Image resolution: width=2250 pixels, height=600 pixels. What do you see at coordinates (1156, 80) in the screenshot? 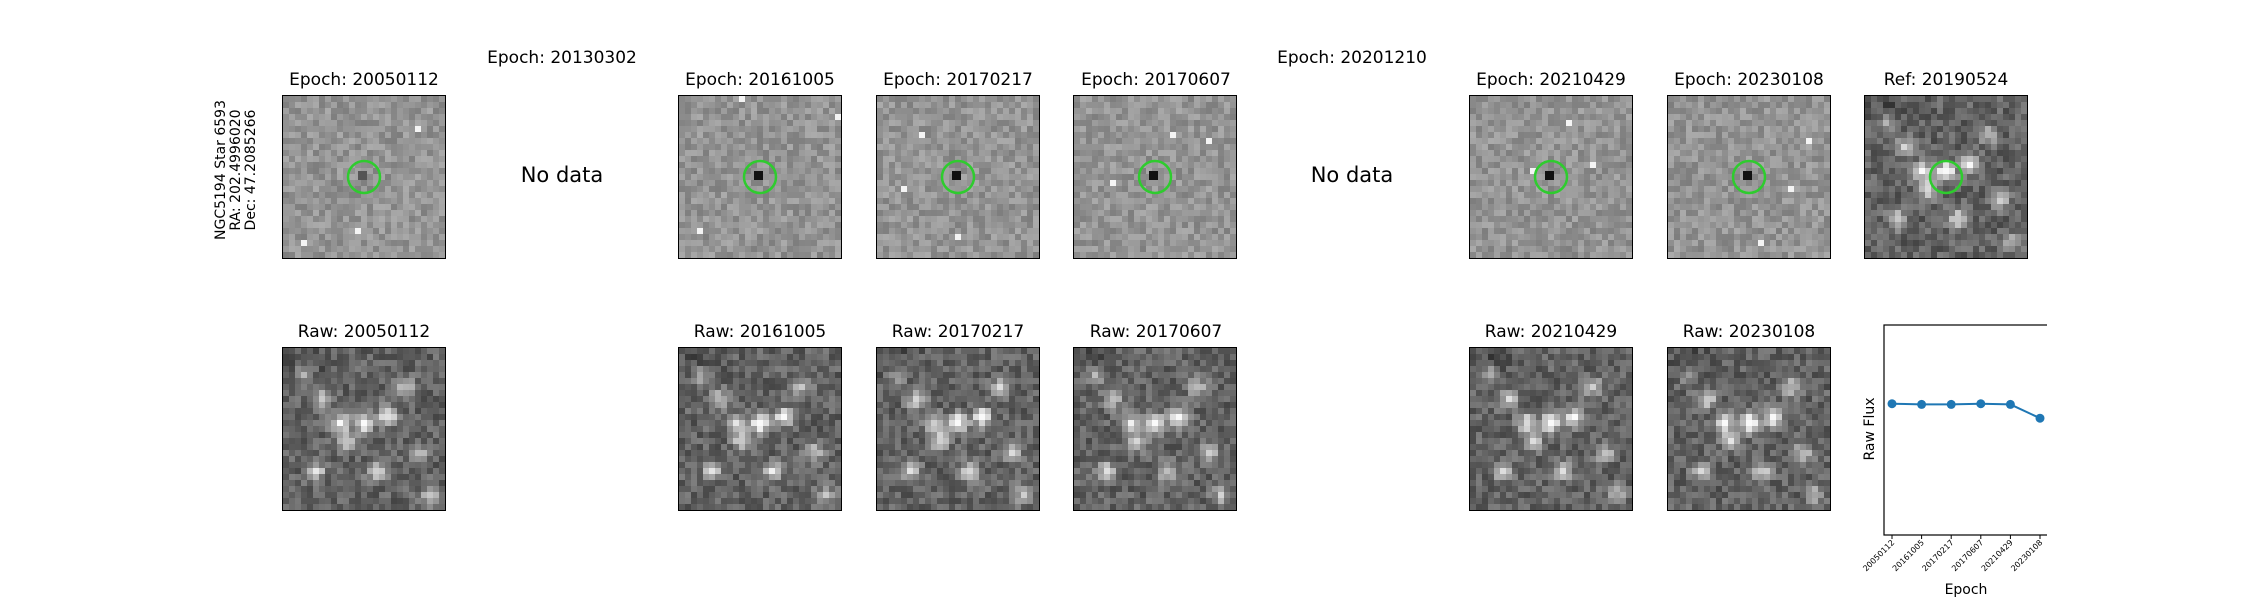
I see `diff-title-5: Epoch: 20170607` at bounding box center [1156, 80].